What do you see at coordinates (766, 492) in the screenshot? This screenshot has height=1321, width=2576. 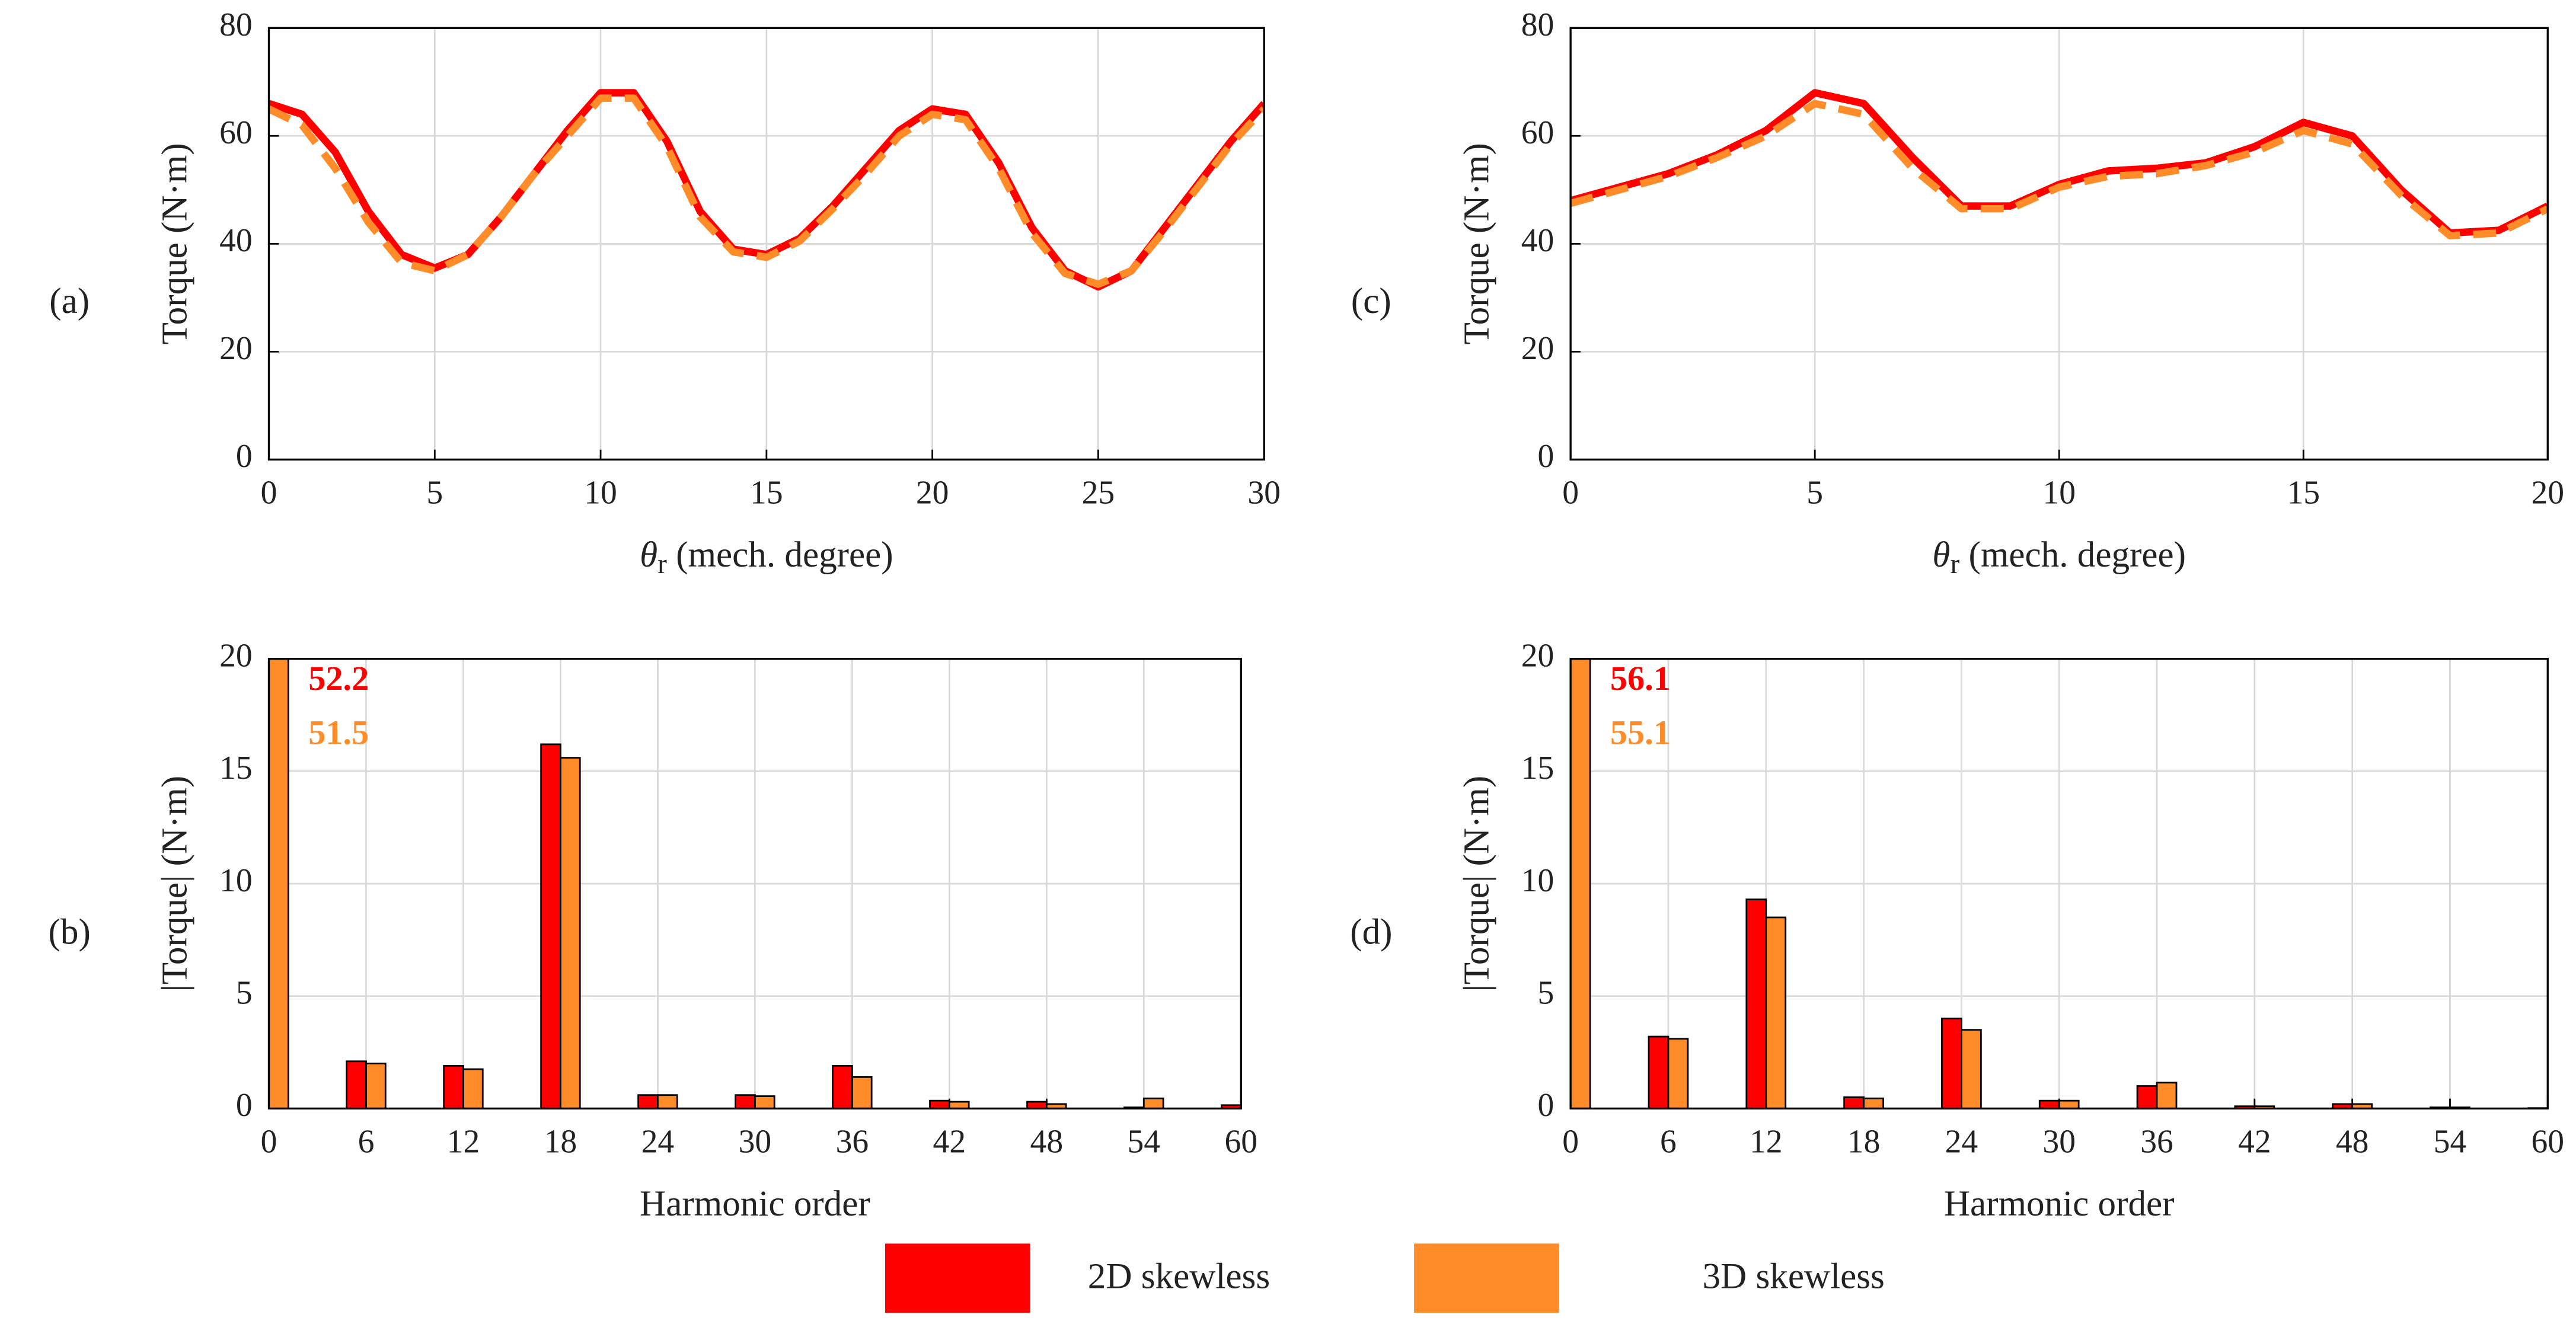 I see `x-tick-label: 15` at bounding box center [766, 492].